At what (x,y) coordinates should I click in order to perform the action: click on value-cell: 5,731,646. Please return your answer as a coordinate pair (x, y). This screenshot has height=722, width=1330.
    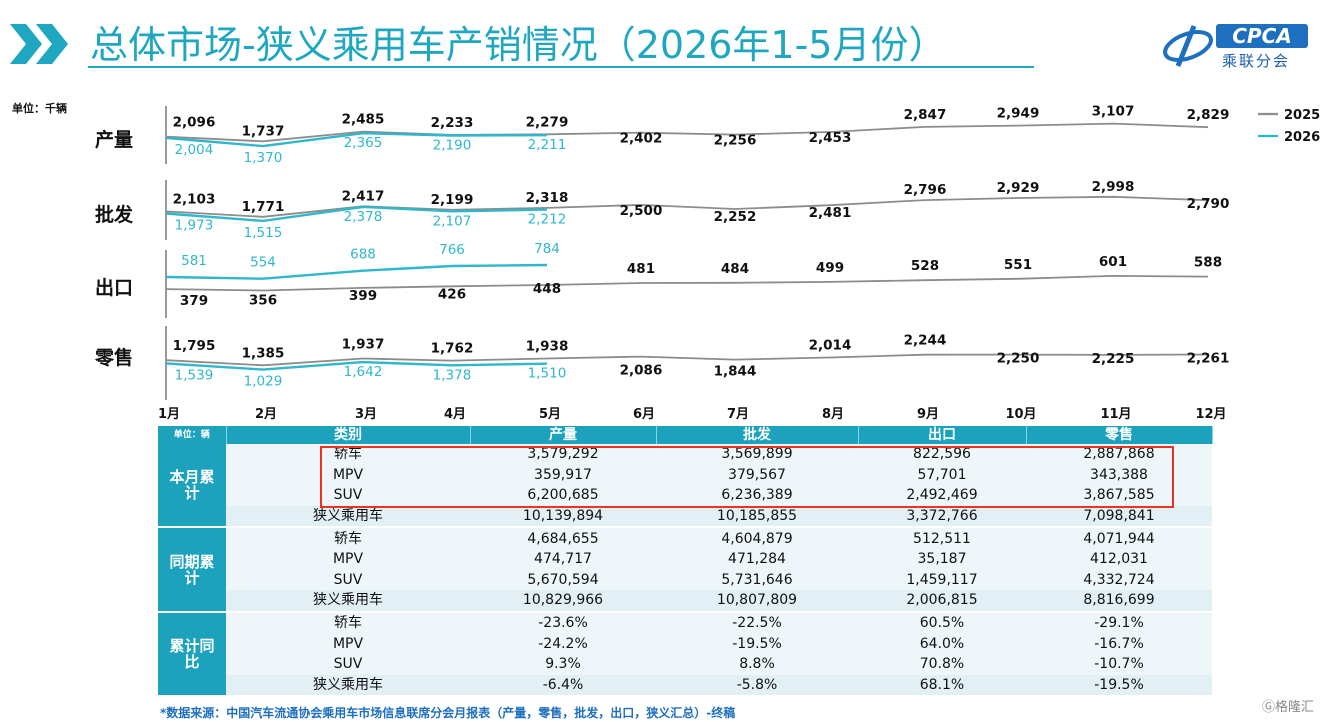
    Looking at the image, I should click on (757, 580).